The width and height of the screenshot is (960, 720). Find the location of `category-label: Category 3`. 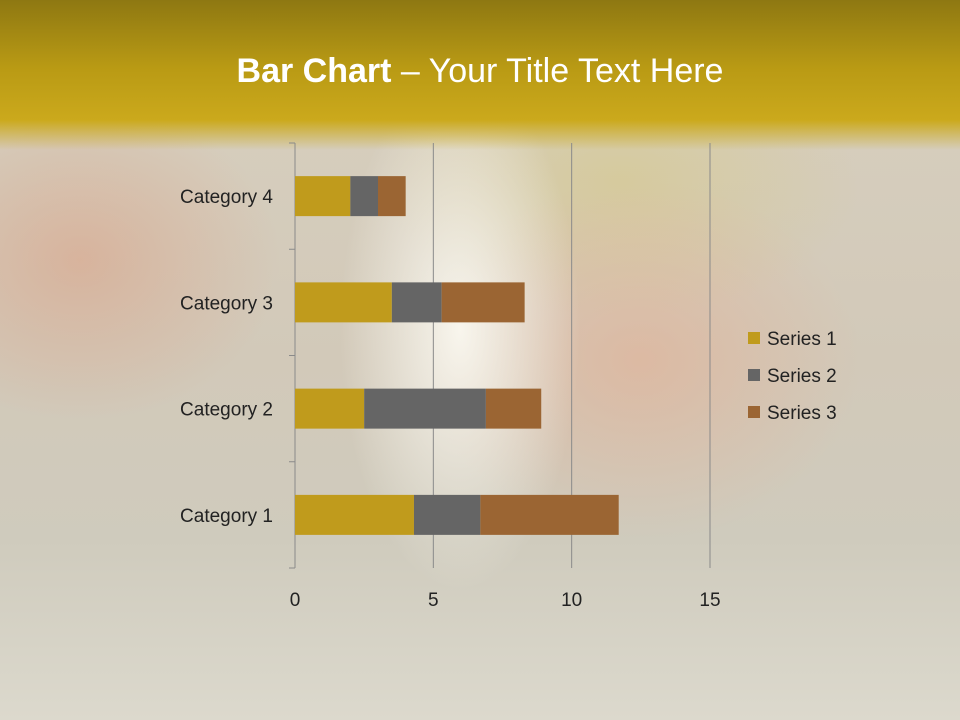

category-label: Category 3 is located at coordinates (226, 303).